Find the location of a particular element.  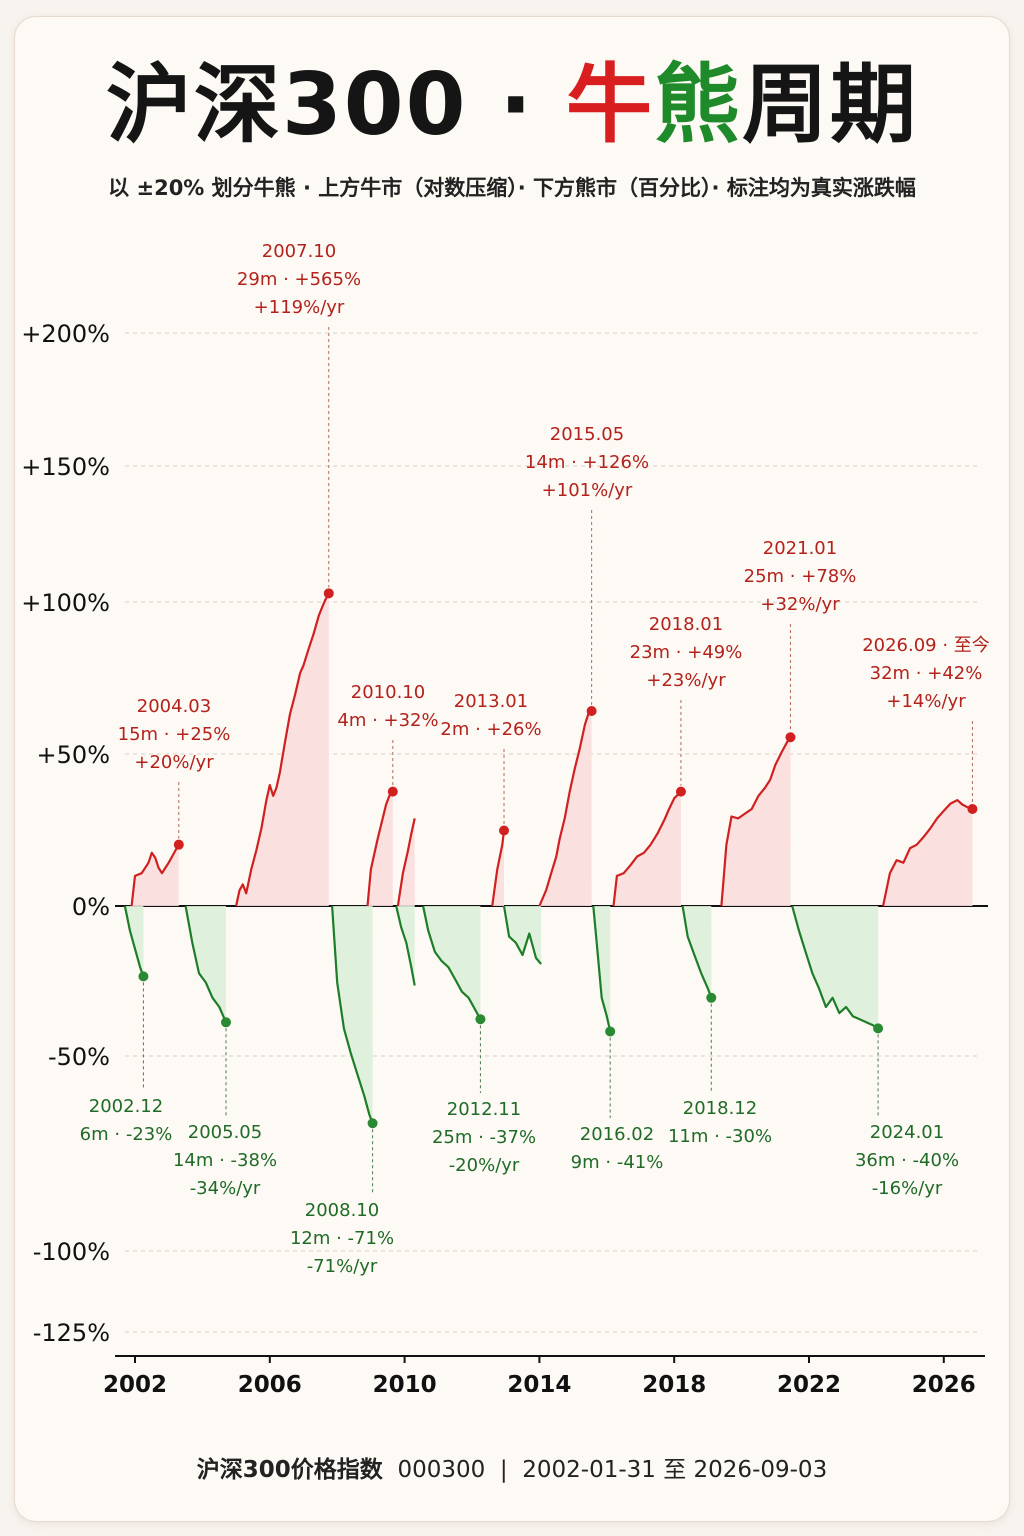

x-tick-label: 2006 is located at coordinates (270, 1385).